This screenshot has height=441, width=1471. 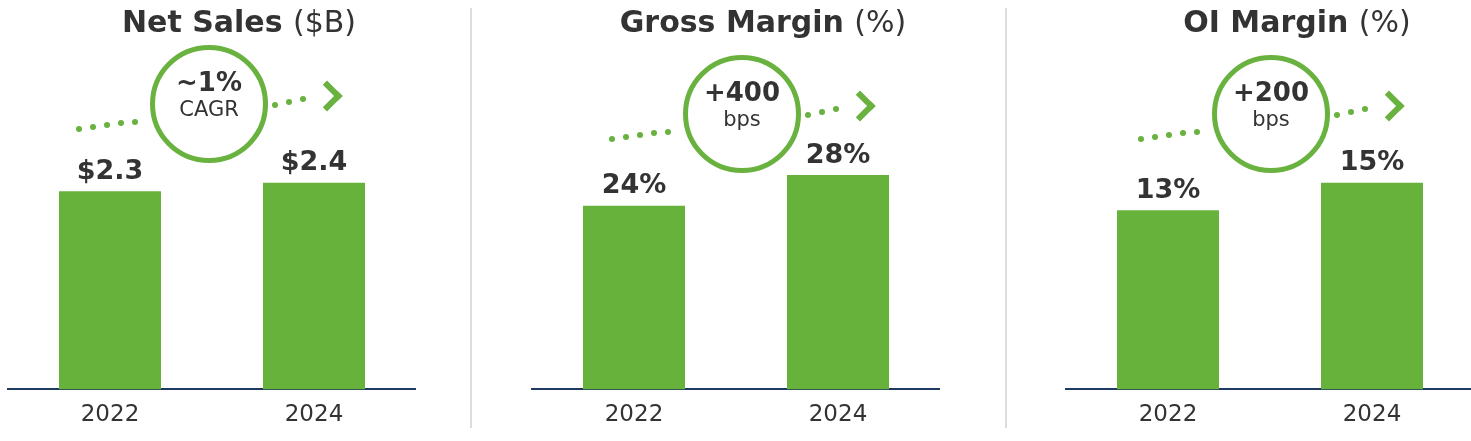 I want to click on data-label: $2.3, so click(x=110, y=169).